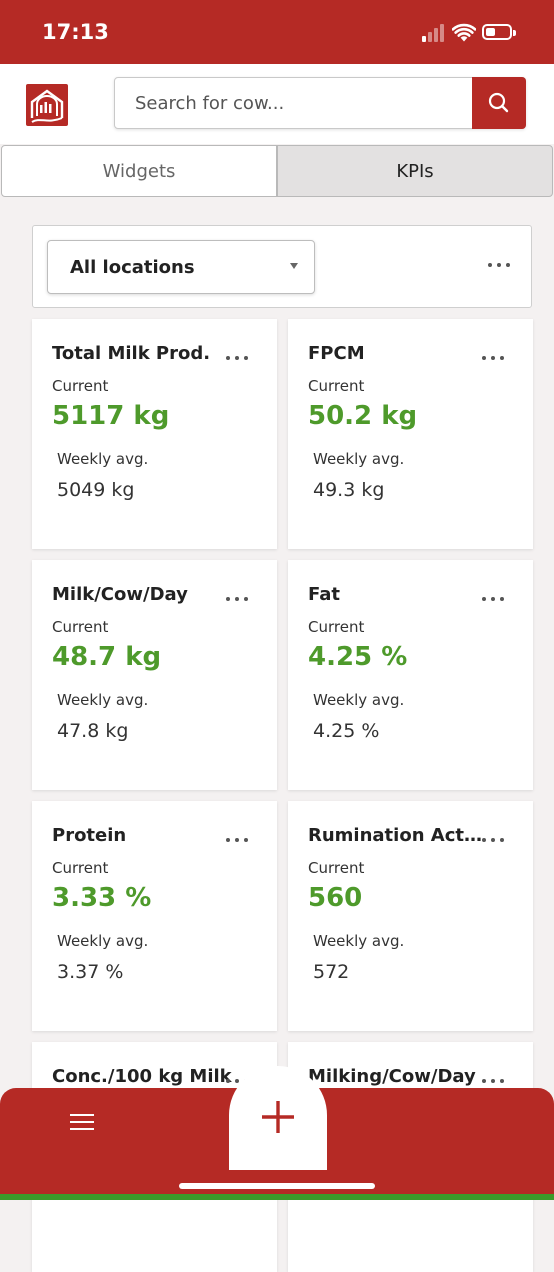  Describe the element at coordinates (415, 171) in the screenshot. I see `tab-kpis: KPIs` at that location.